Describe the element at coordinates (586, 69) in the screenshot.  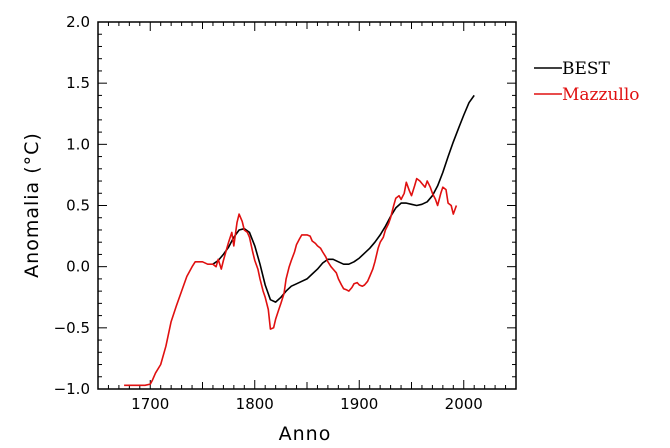
I see `legend-label-best: BEST` at that location.